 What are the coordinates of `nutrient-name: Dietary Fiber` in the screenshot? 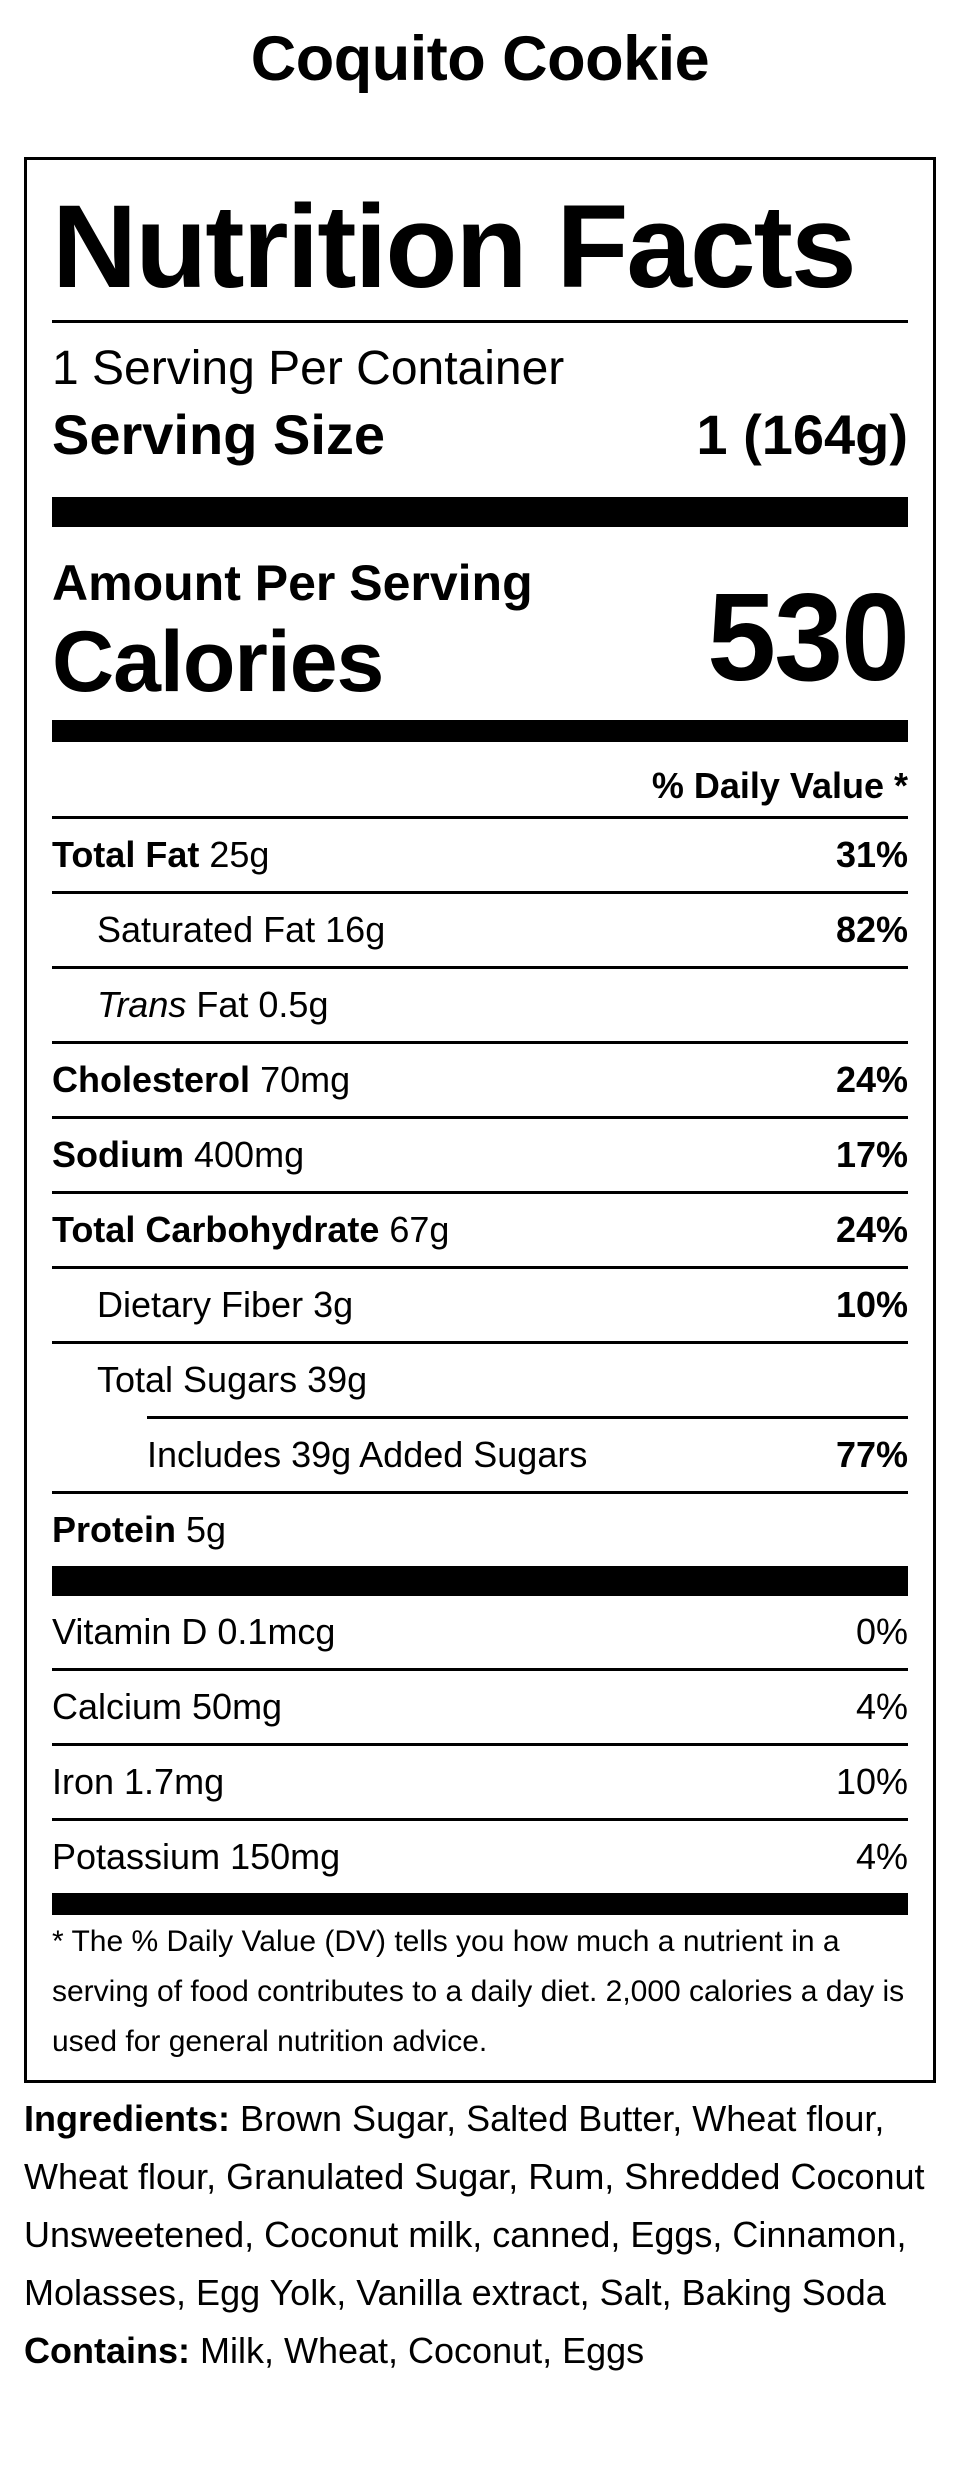 It's located at (200, 1304).